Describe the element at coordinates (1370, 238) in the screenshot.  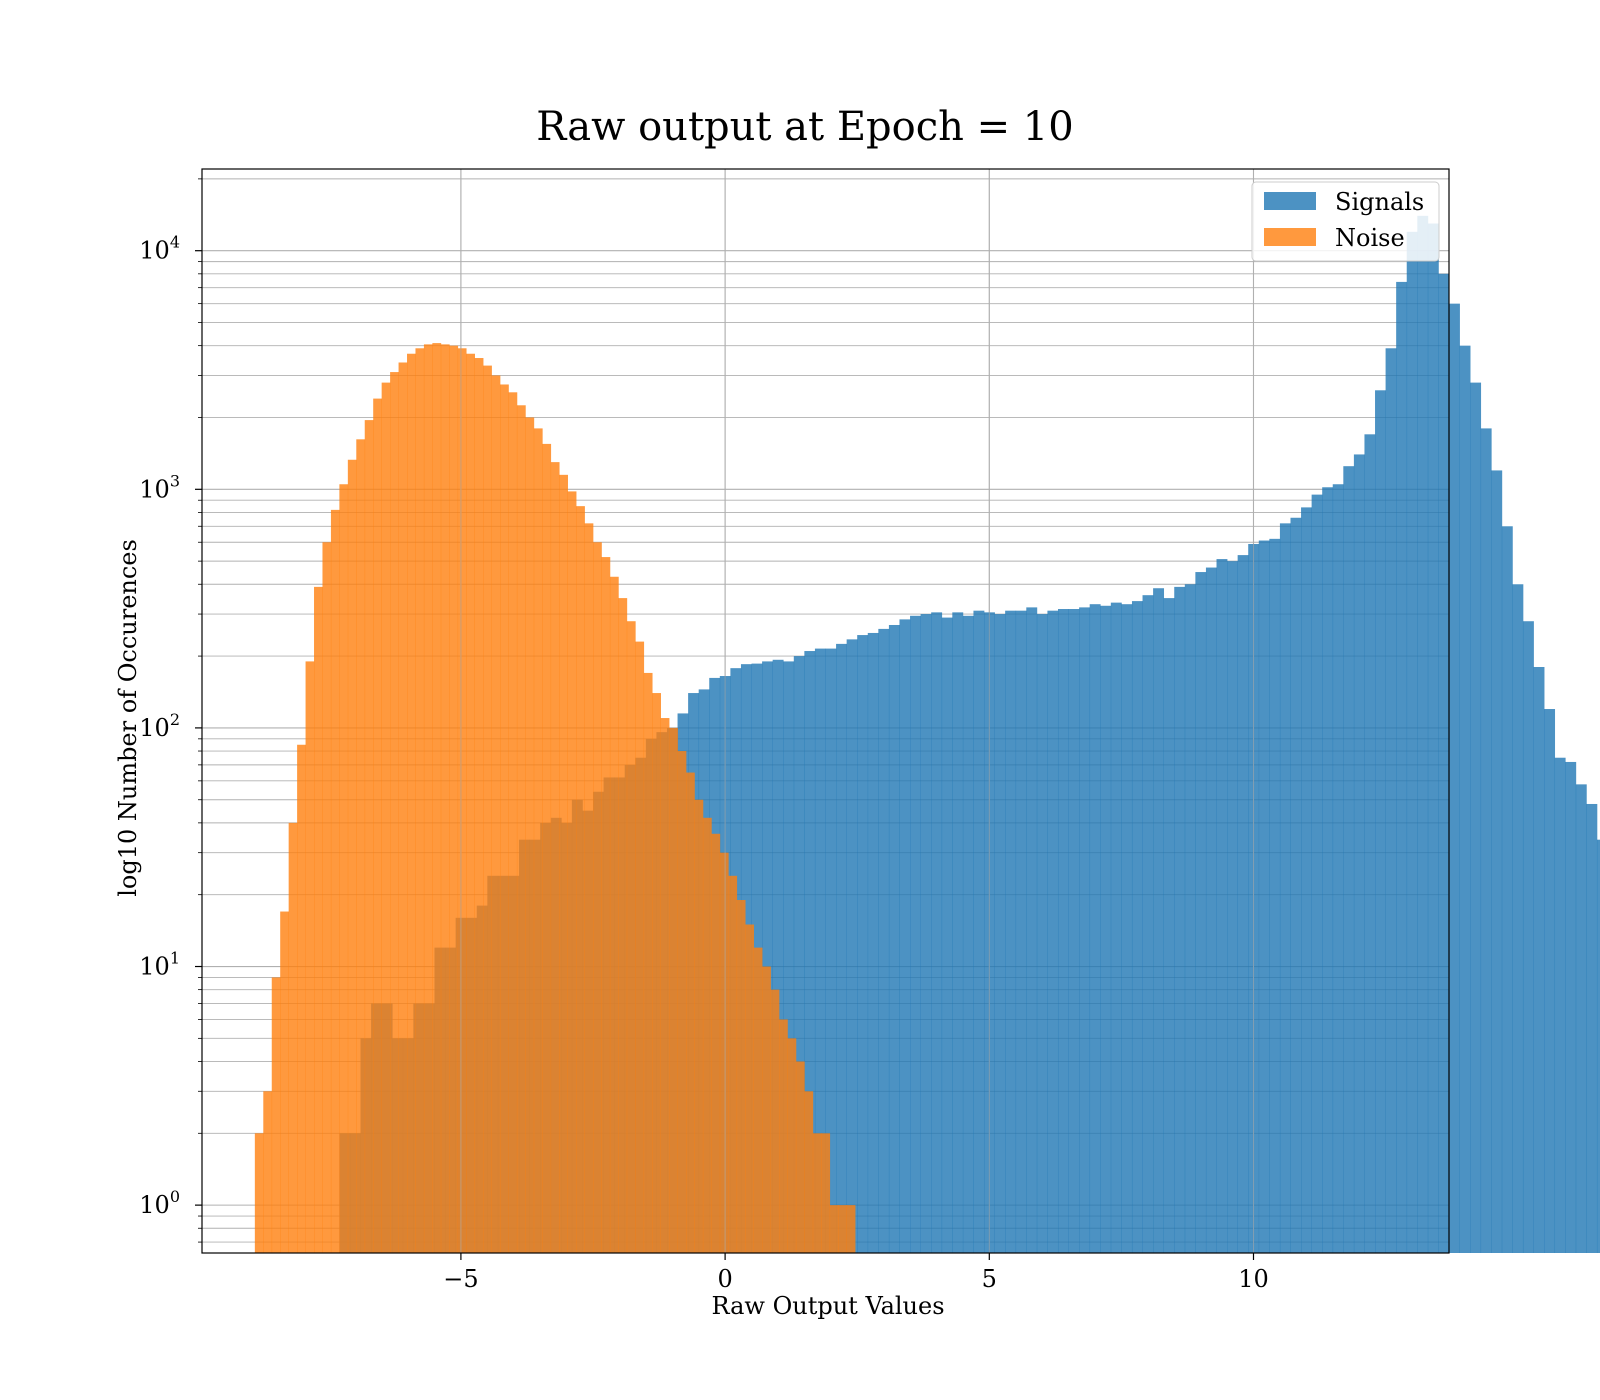
I see `legend-label-noise: Noise` at that location.